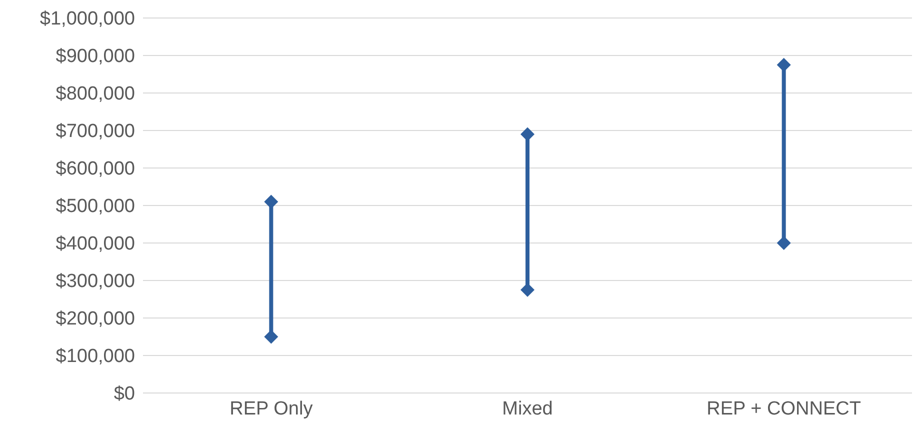 The image size is (922, 438). What do you see at coordinates (95, 319) in the screenshot?
I see `y-tick-label: $200,000` at bounding box center [95, 319].